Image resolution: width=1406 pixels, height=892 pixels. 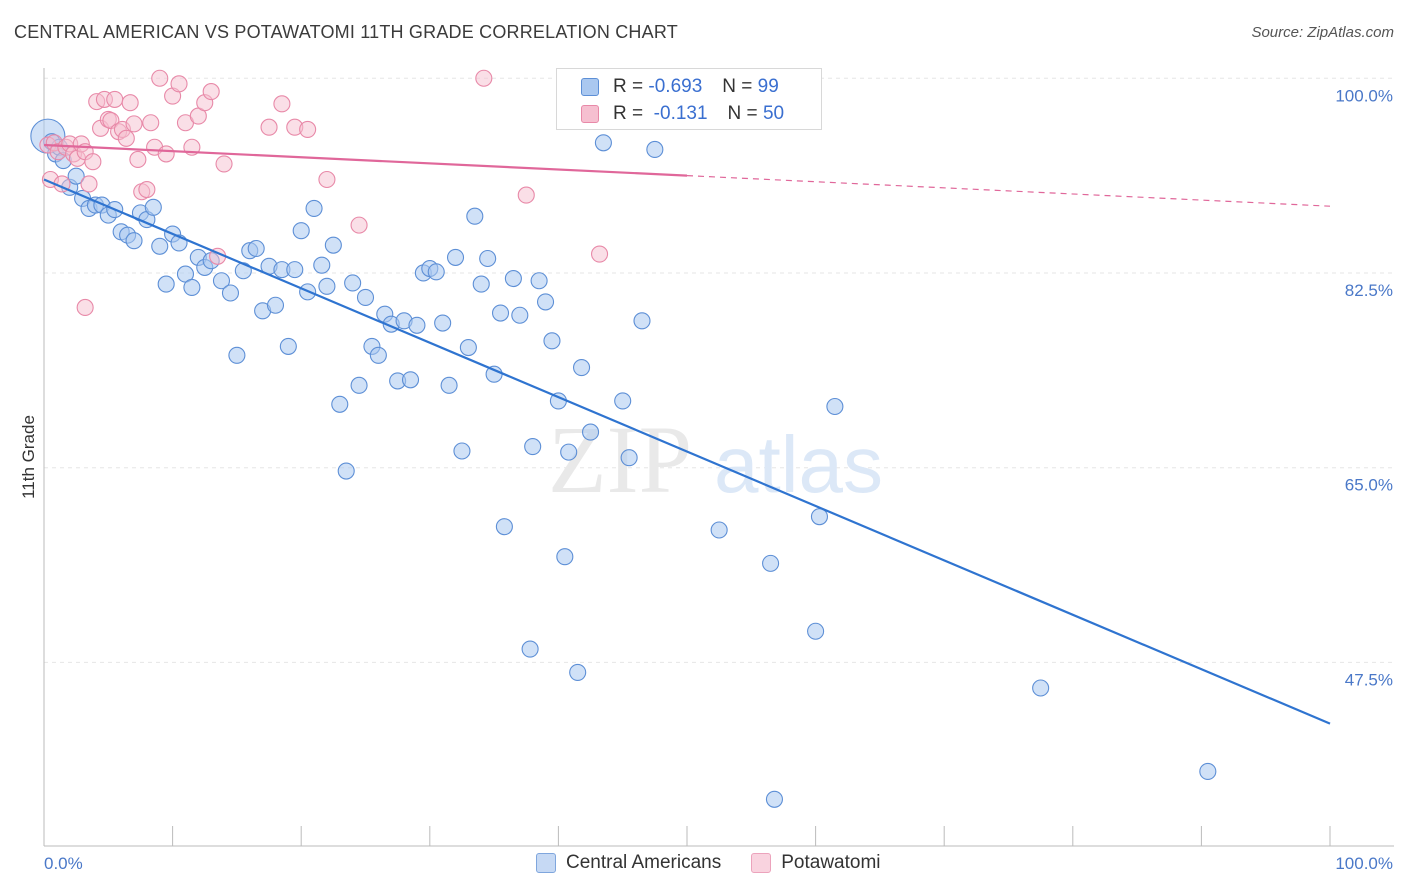 I want to click on legend-row-potawatomi: R = -0.131 N = 50, so click(x=682, y=114).